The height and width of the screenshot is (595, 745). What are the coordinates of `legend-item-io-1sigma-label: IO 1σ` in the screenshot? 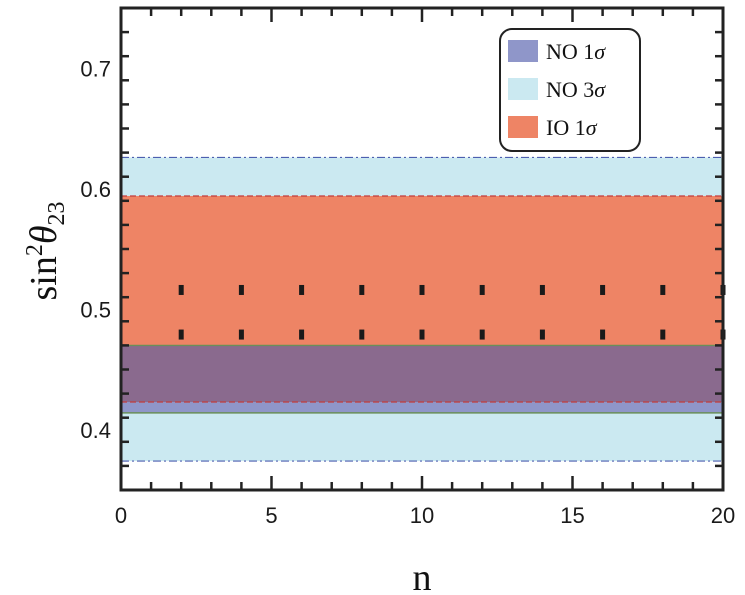 It's located at (572, 127).